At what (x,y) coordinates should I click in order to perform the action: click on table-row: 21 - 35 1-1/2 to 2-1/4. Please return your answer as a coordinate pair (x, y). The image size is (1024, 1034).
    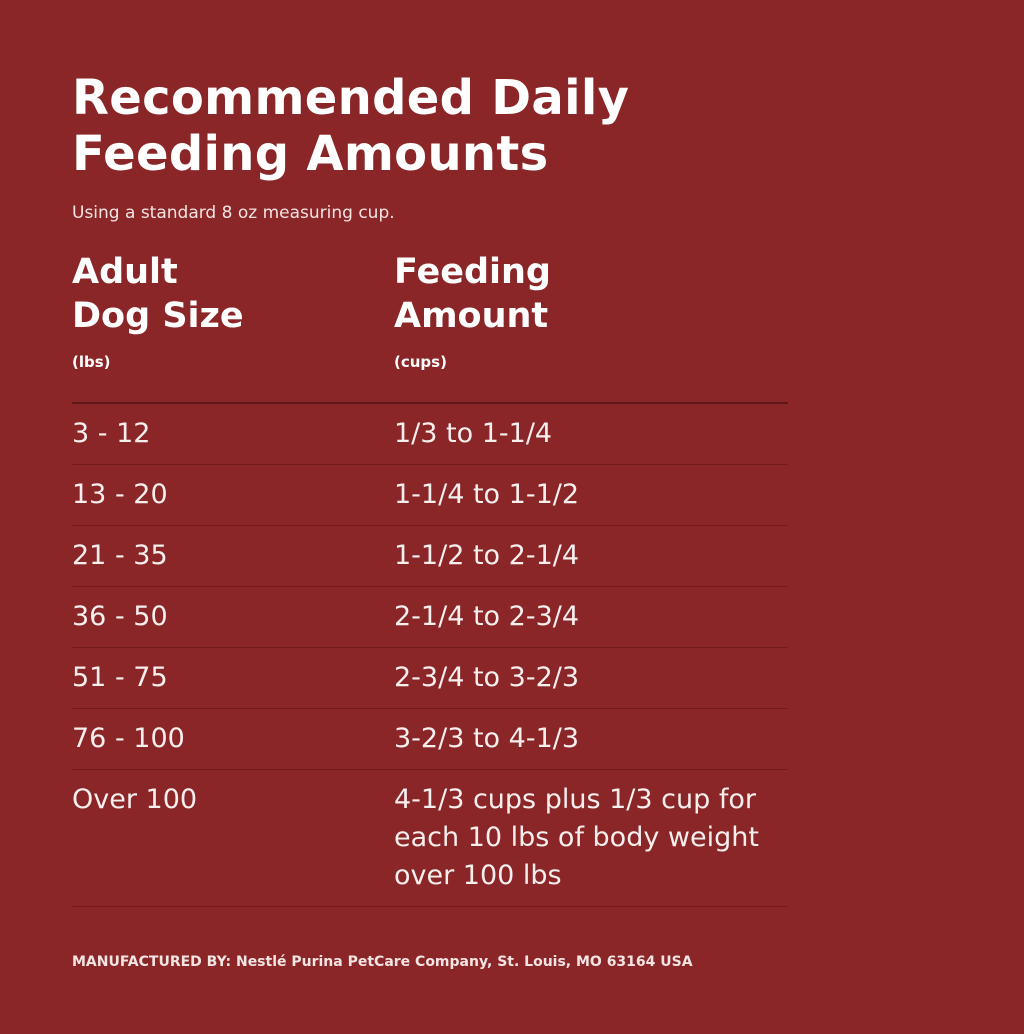
    Looking at the image, I should click on (430, 556).